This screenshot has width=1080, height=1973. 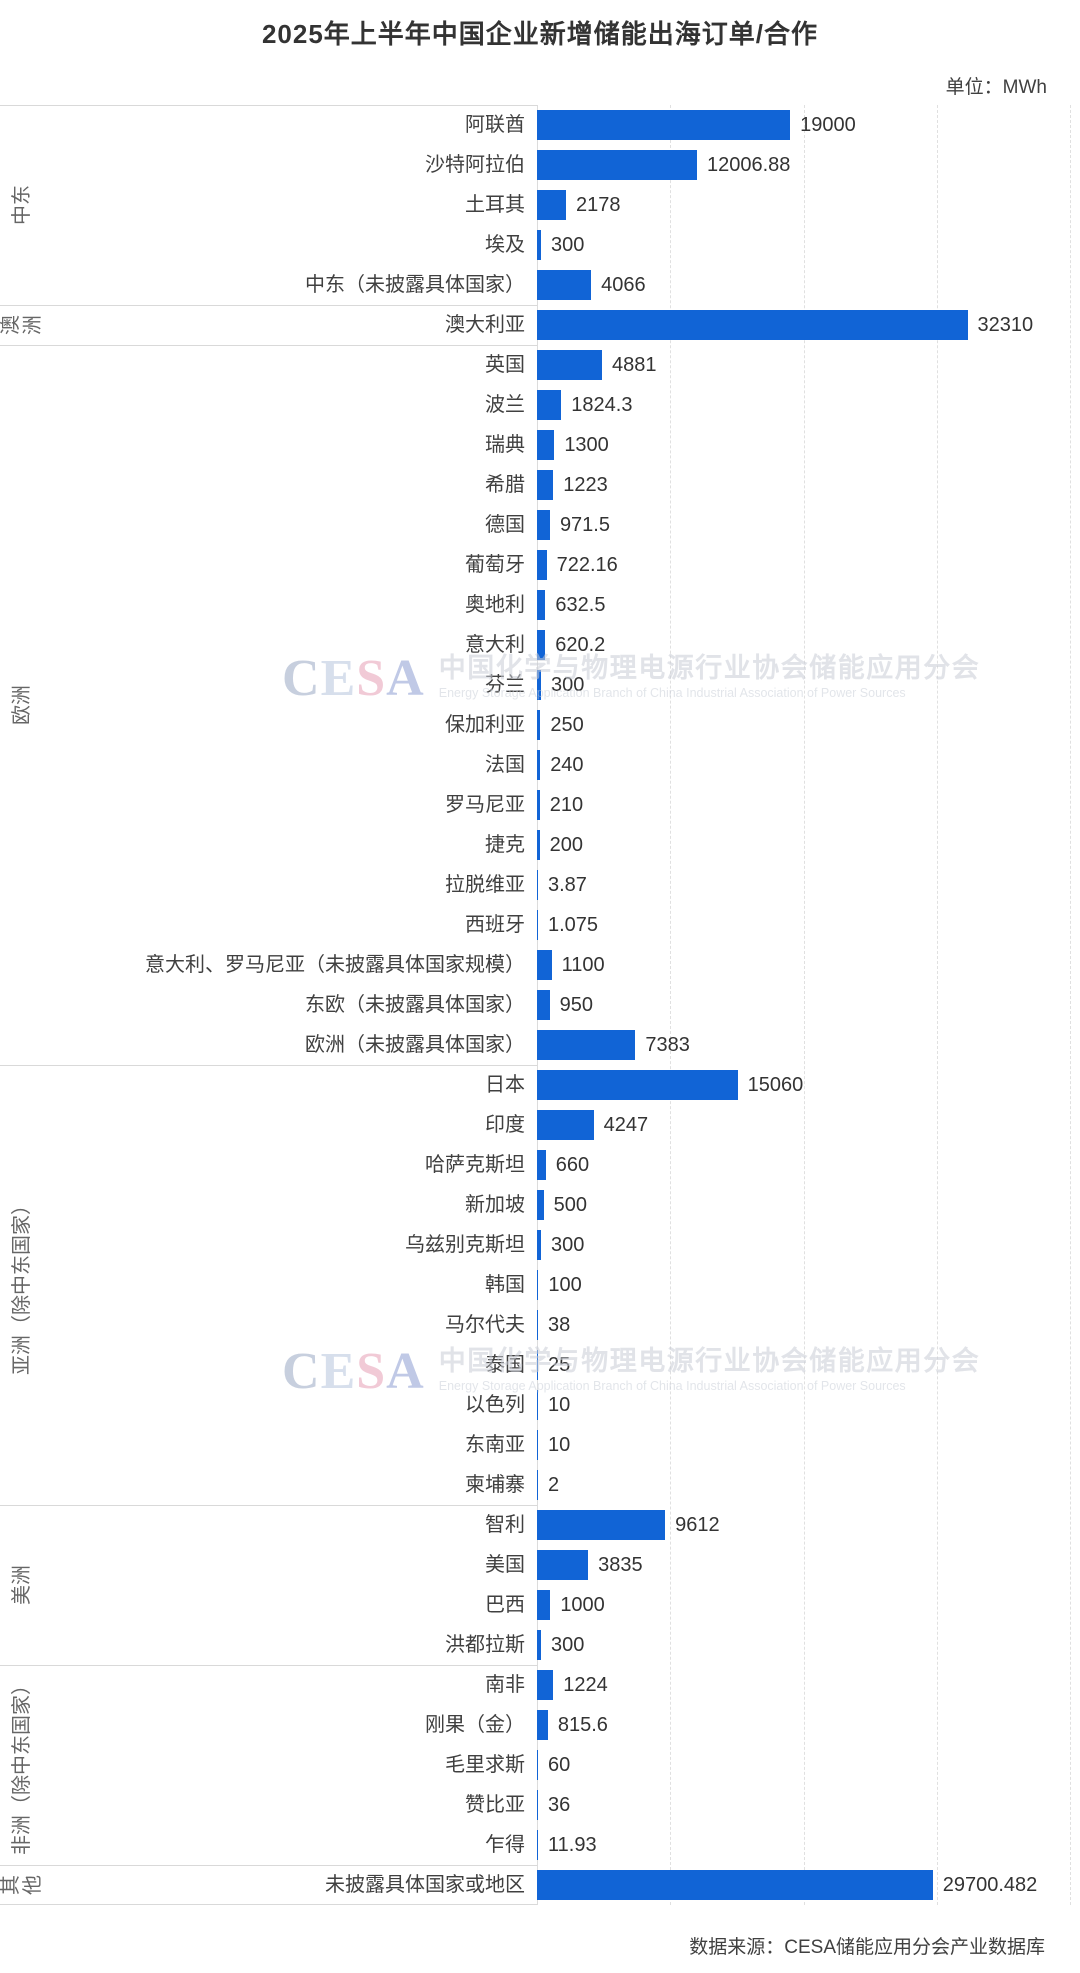 I want to click on plot-area: 10, so click(x=808, y=1445).